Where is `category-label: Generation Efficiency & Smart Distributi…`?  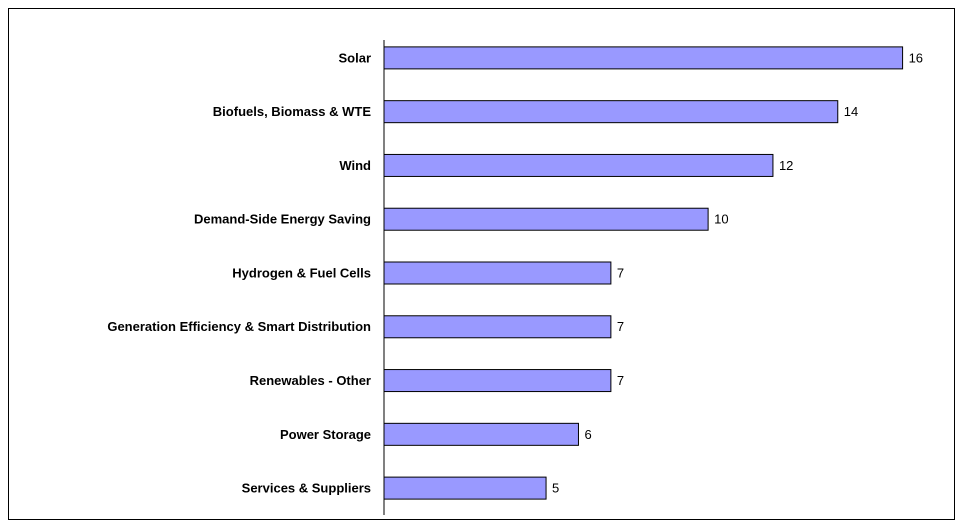
category-label: Generation Efficiency & Smart Distributi… is located at coordinates (239, 326).